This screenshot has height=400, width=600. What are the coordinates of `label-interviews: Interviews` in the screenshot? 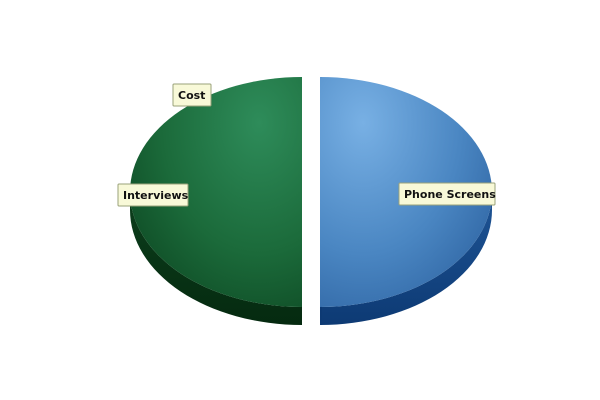 It's located at (153, 195).